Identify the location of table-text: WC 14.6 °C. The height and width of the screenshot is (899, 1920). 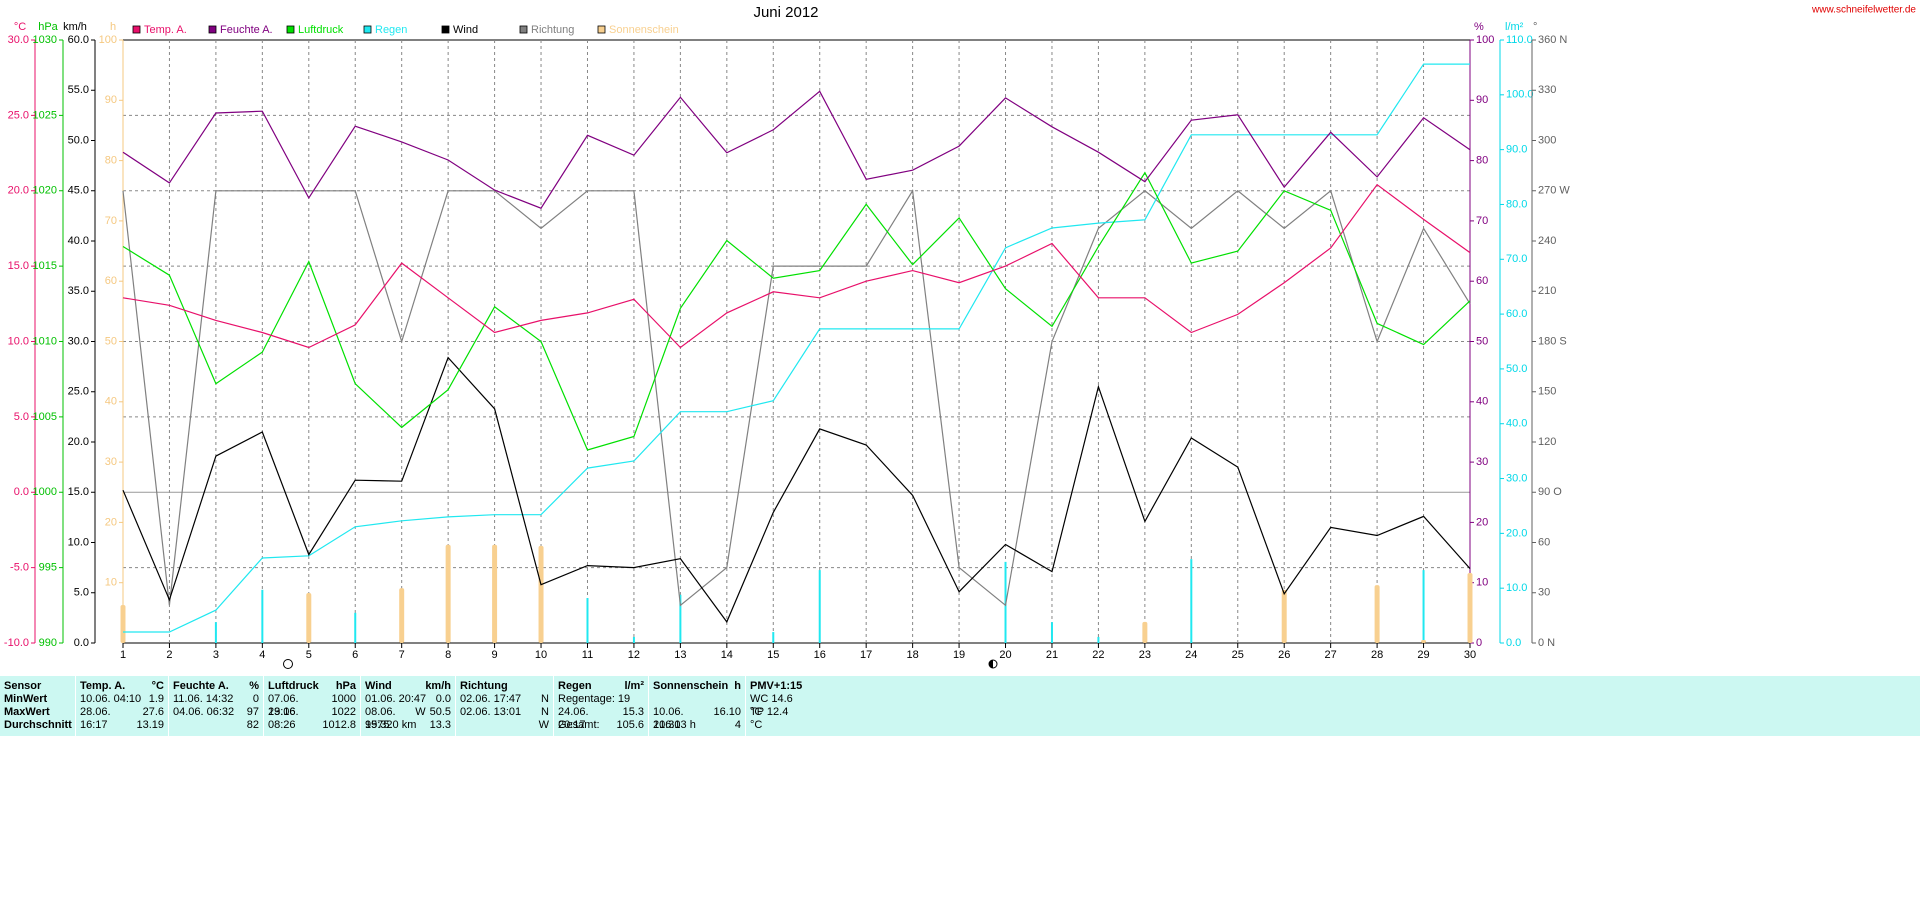
(771, 705).